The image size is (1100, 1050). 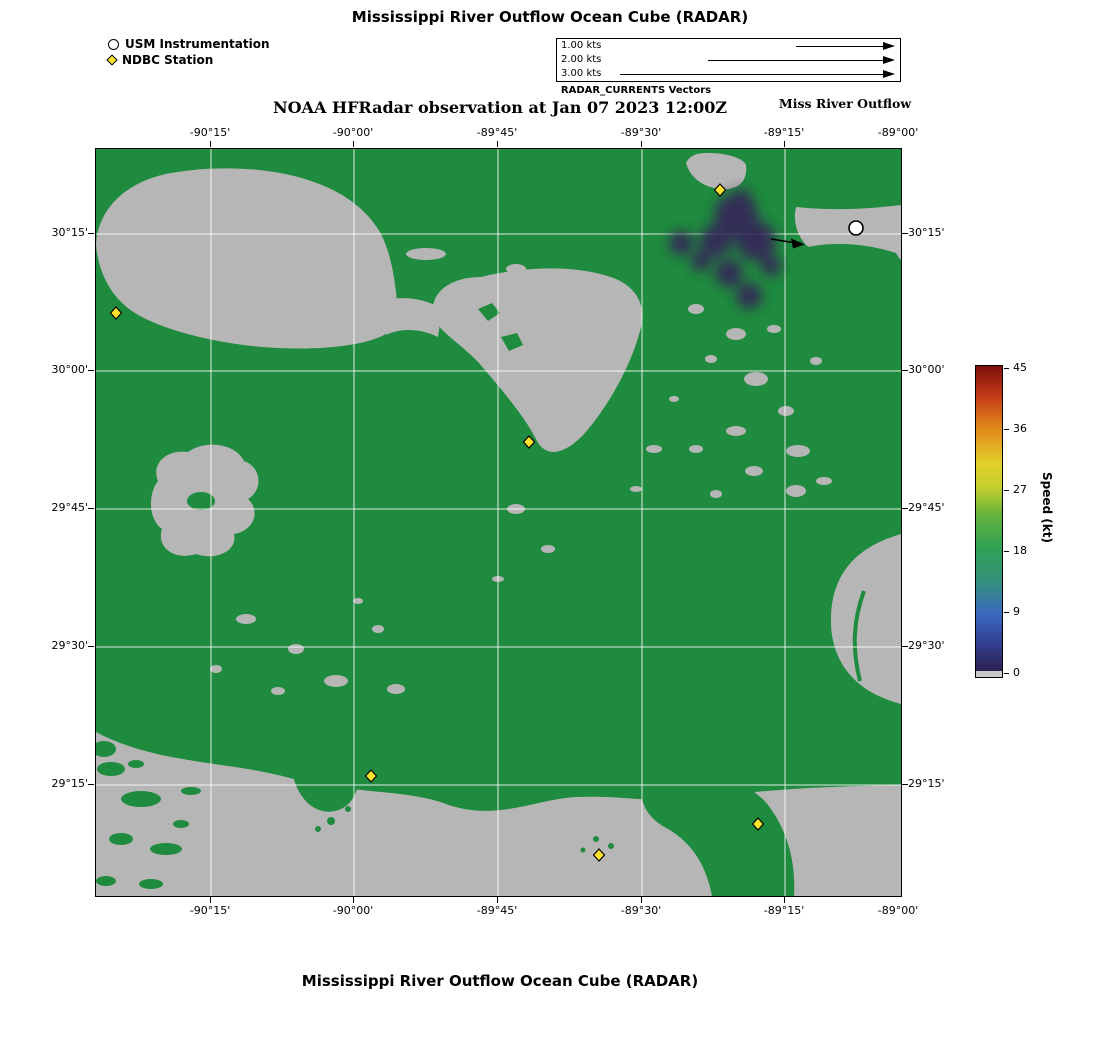 I want to click on river-delta, so click(x=718, y=831).